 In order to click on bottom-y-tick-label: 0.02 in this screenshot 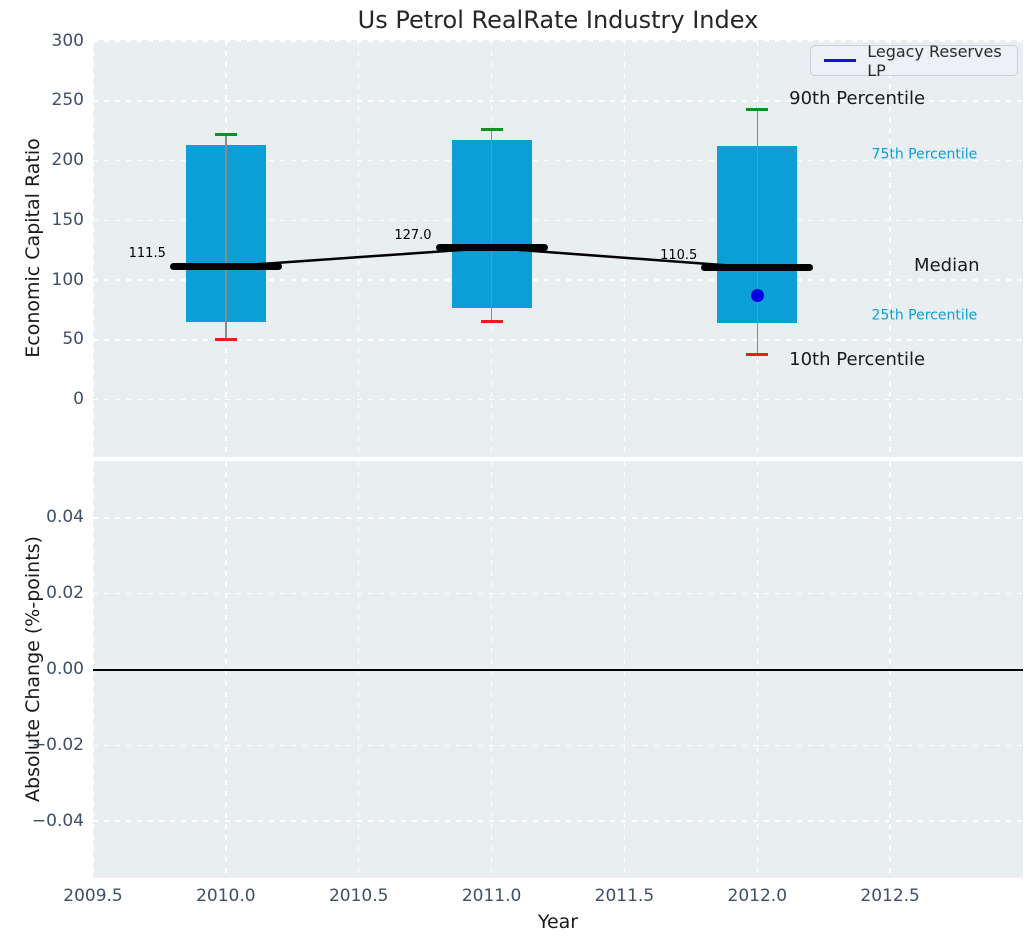, I will do `click(65, 593)`.